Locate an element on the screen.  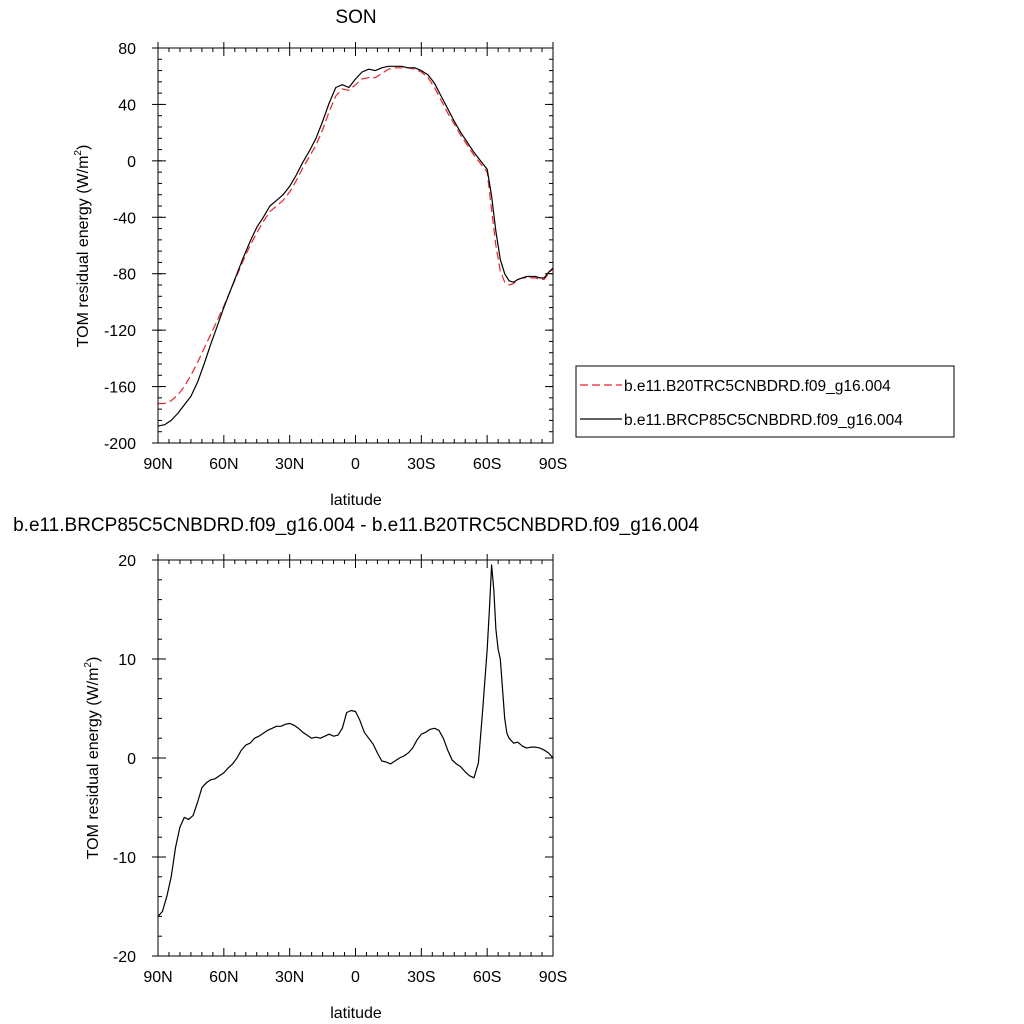
top-y-tick-label: 80 is located at coordinates (127, 49).